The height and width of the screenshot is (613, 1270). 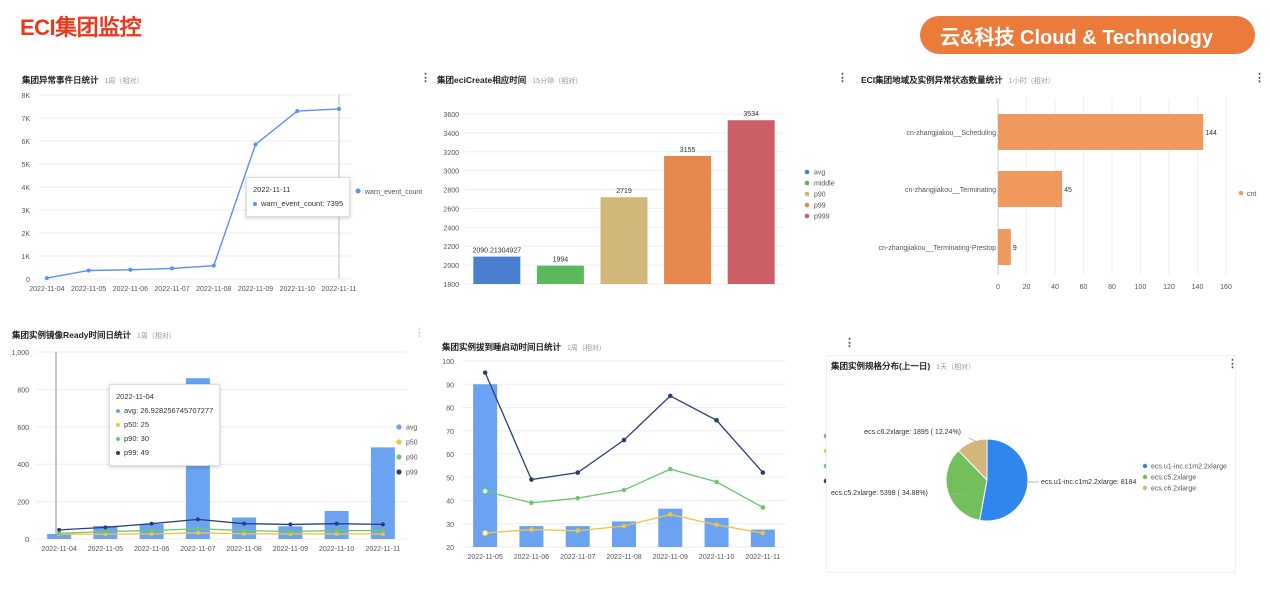 I want to click on x-tick-label: 2022-11-08, so click(x=623, y=557).